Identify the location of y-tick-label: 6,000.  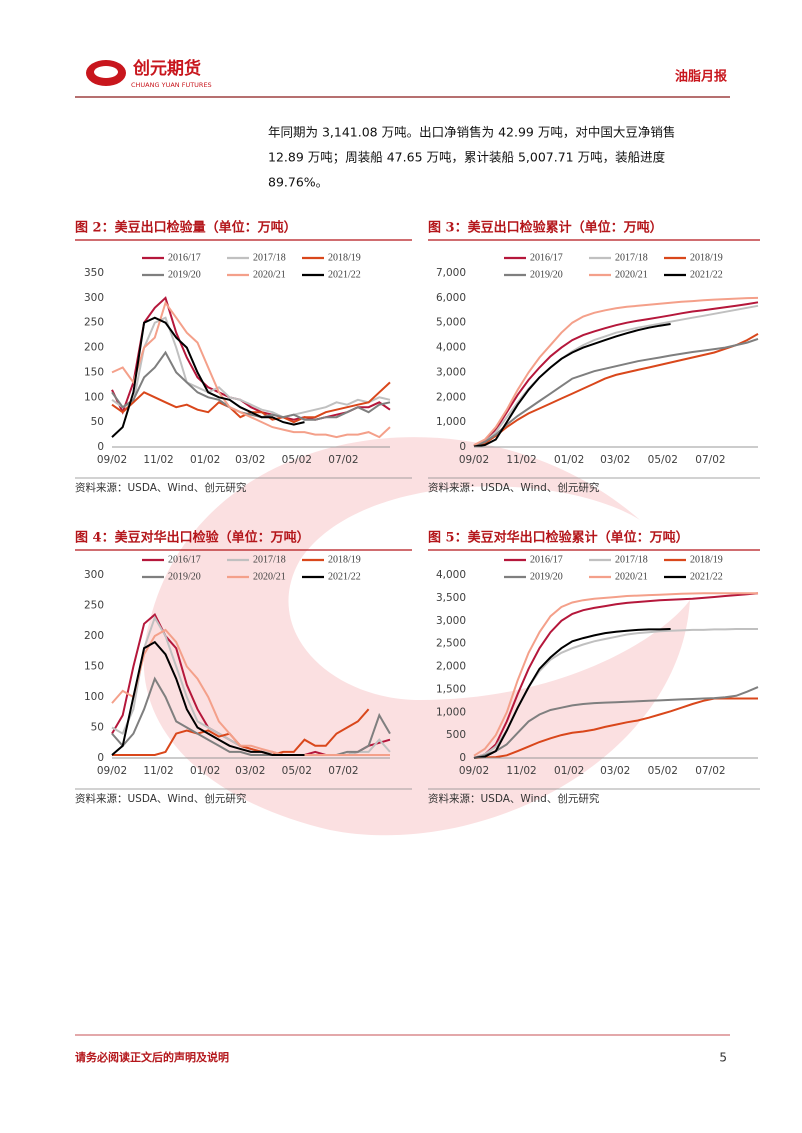
(451, 298).